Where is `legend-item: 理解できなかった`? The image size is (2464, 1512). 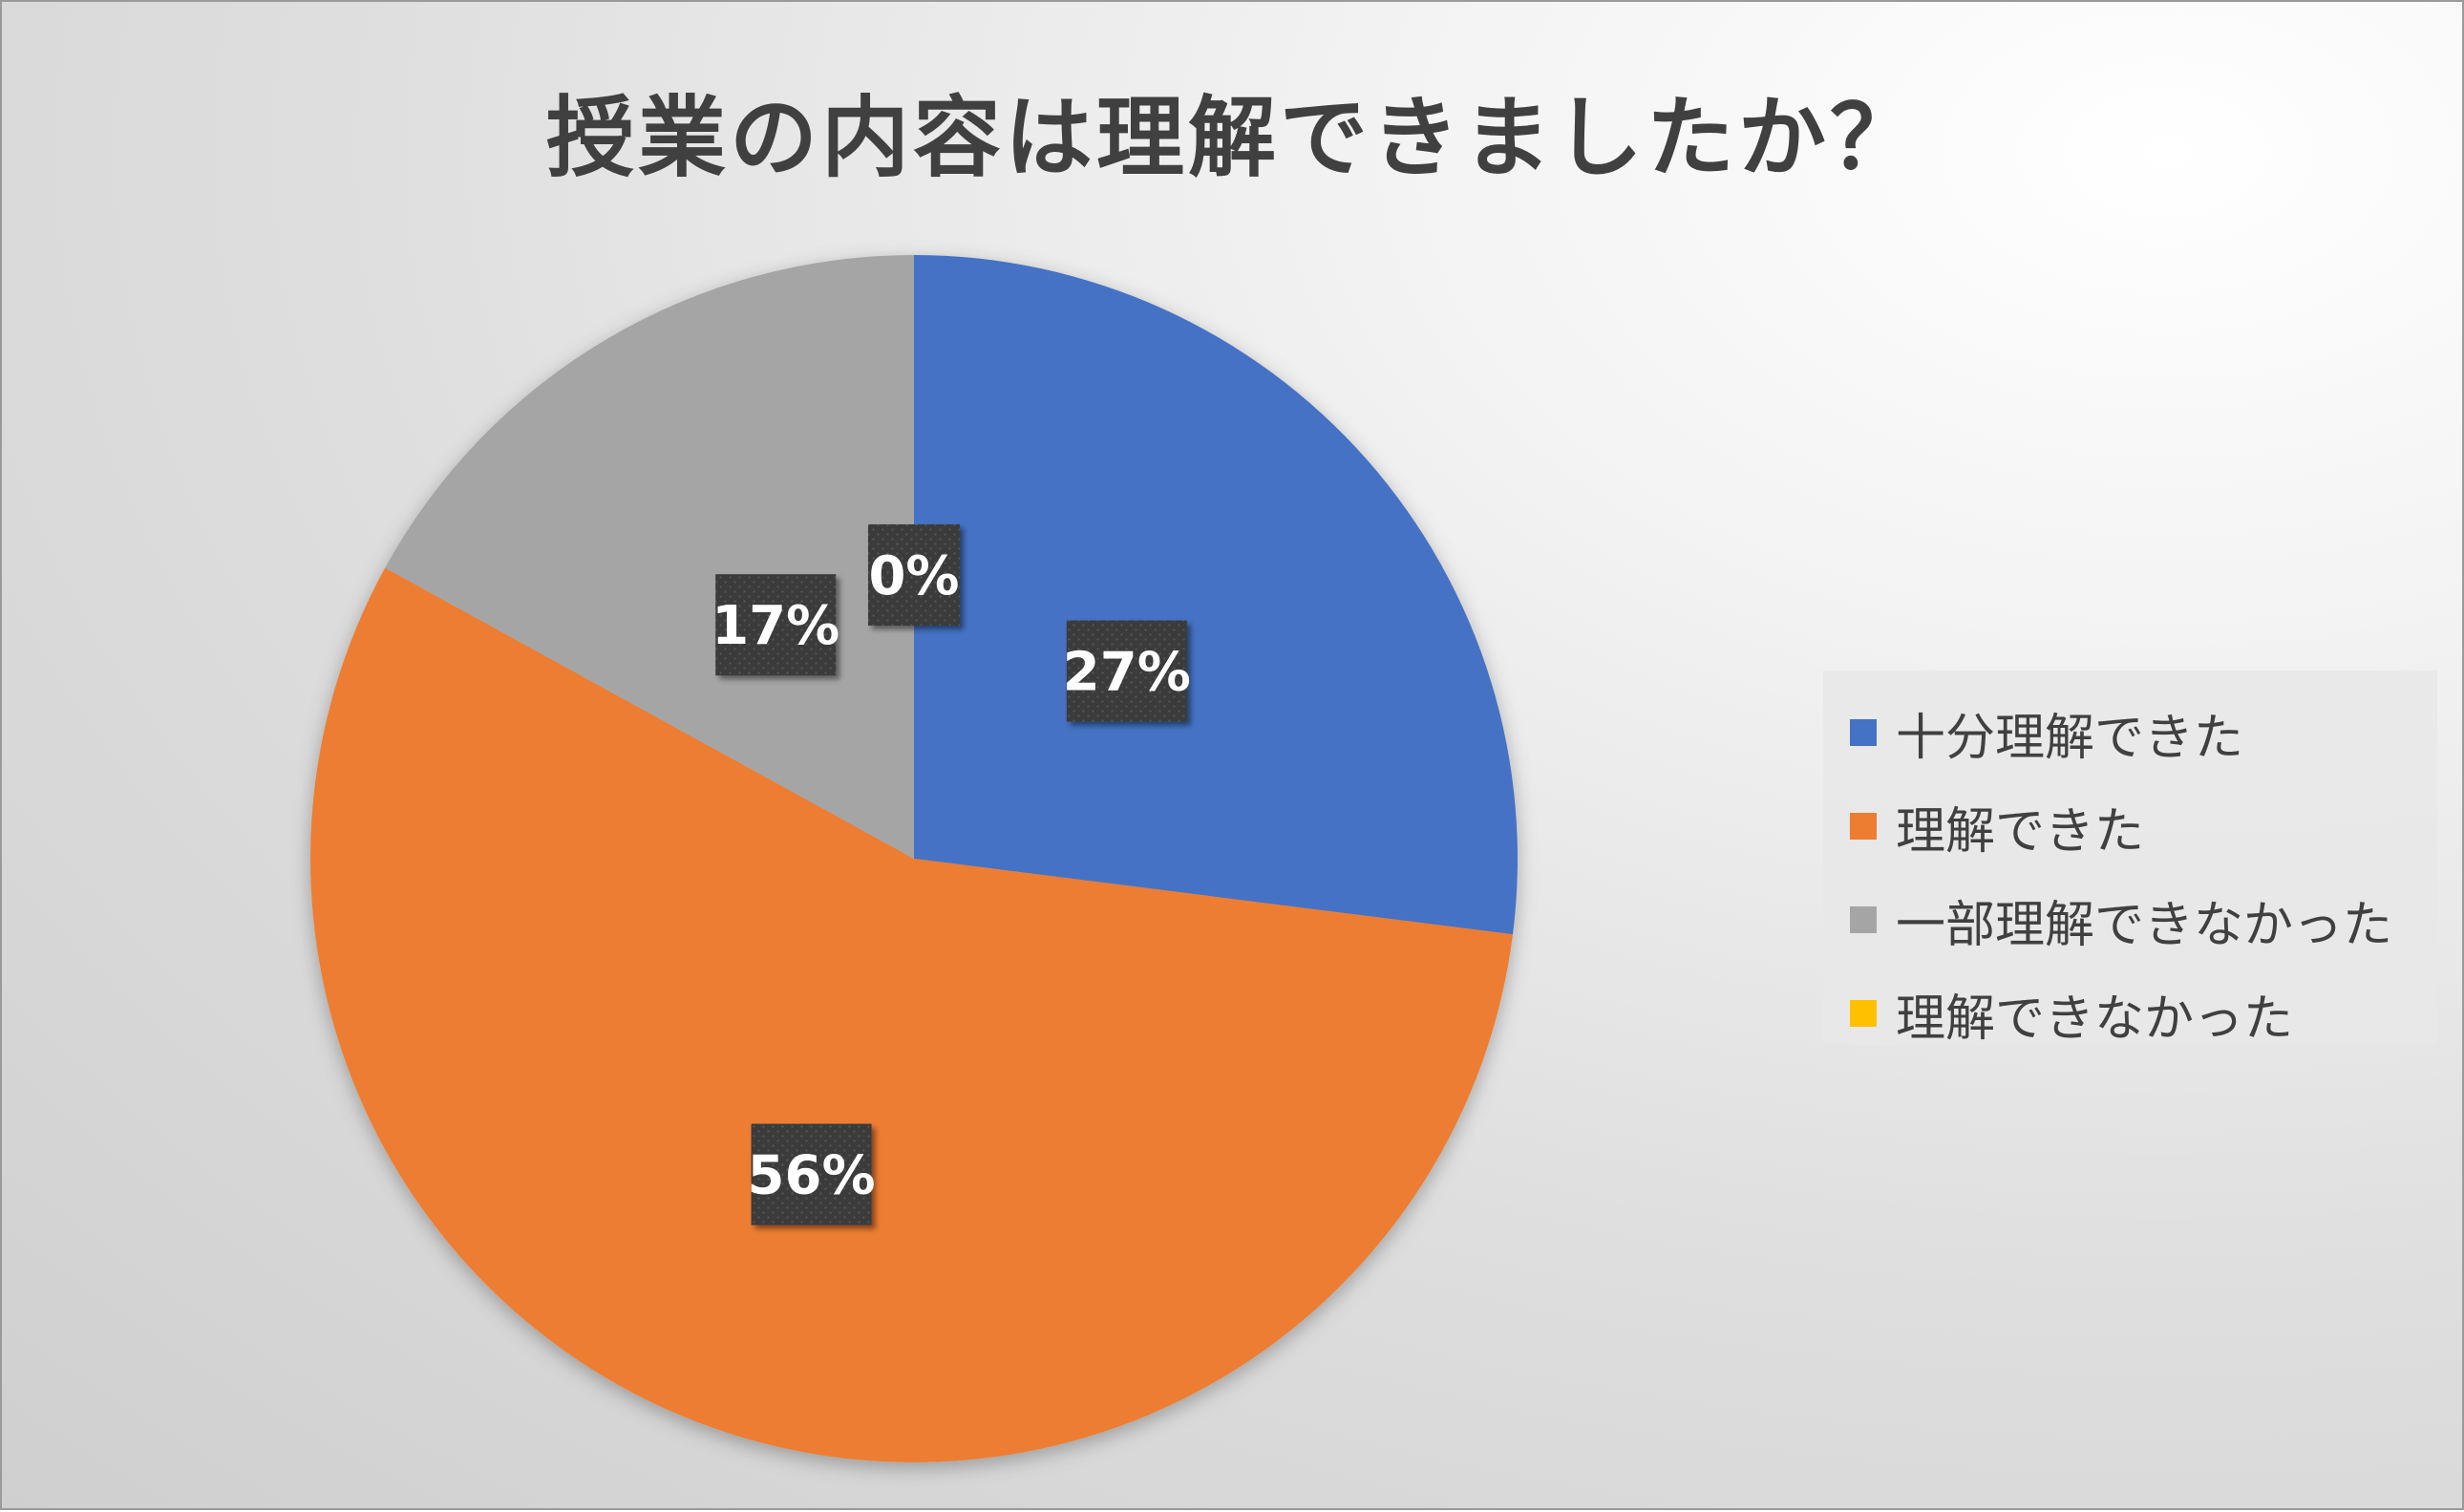
legend-item: 理解できなかった is located at coordinates (2072, 1014).